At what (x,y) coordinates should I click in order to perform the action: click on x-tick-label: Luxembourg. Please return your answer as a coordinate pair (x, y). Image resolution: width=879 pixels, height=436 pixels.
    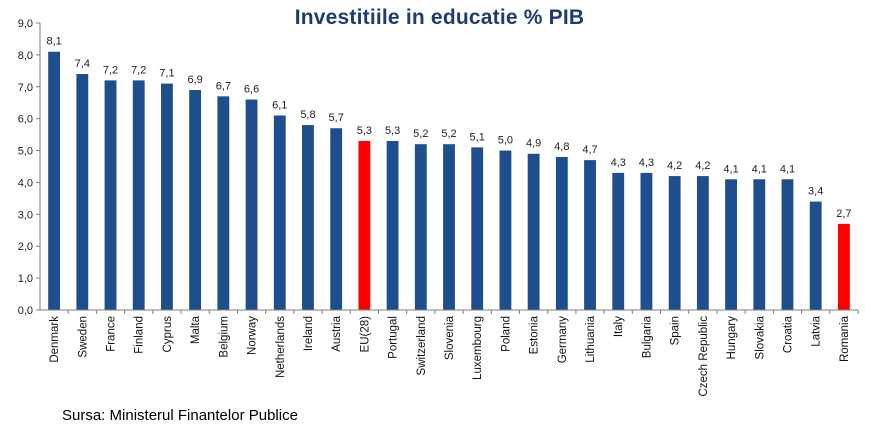
    Looking at the image, I should click on (478, 348).